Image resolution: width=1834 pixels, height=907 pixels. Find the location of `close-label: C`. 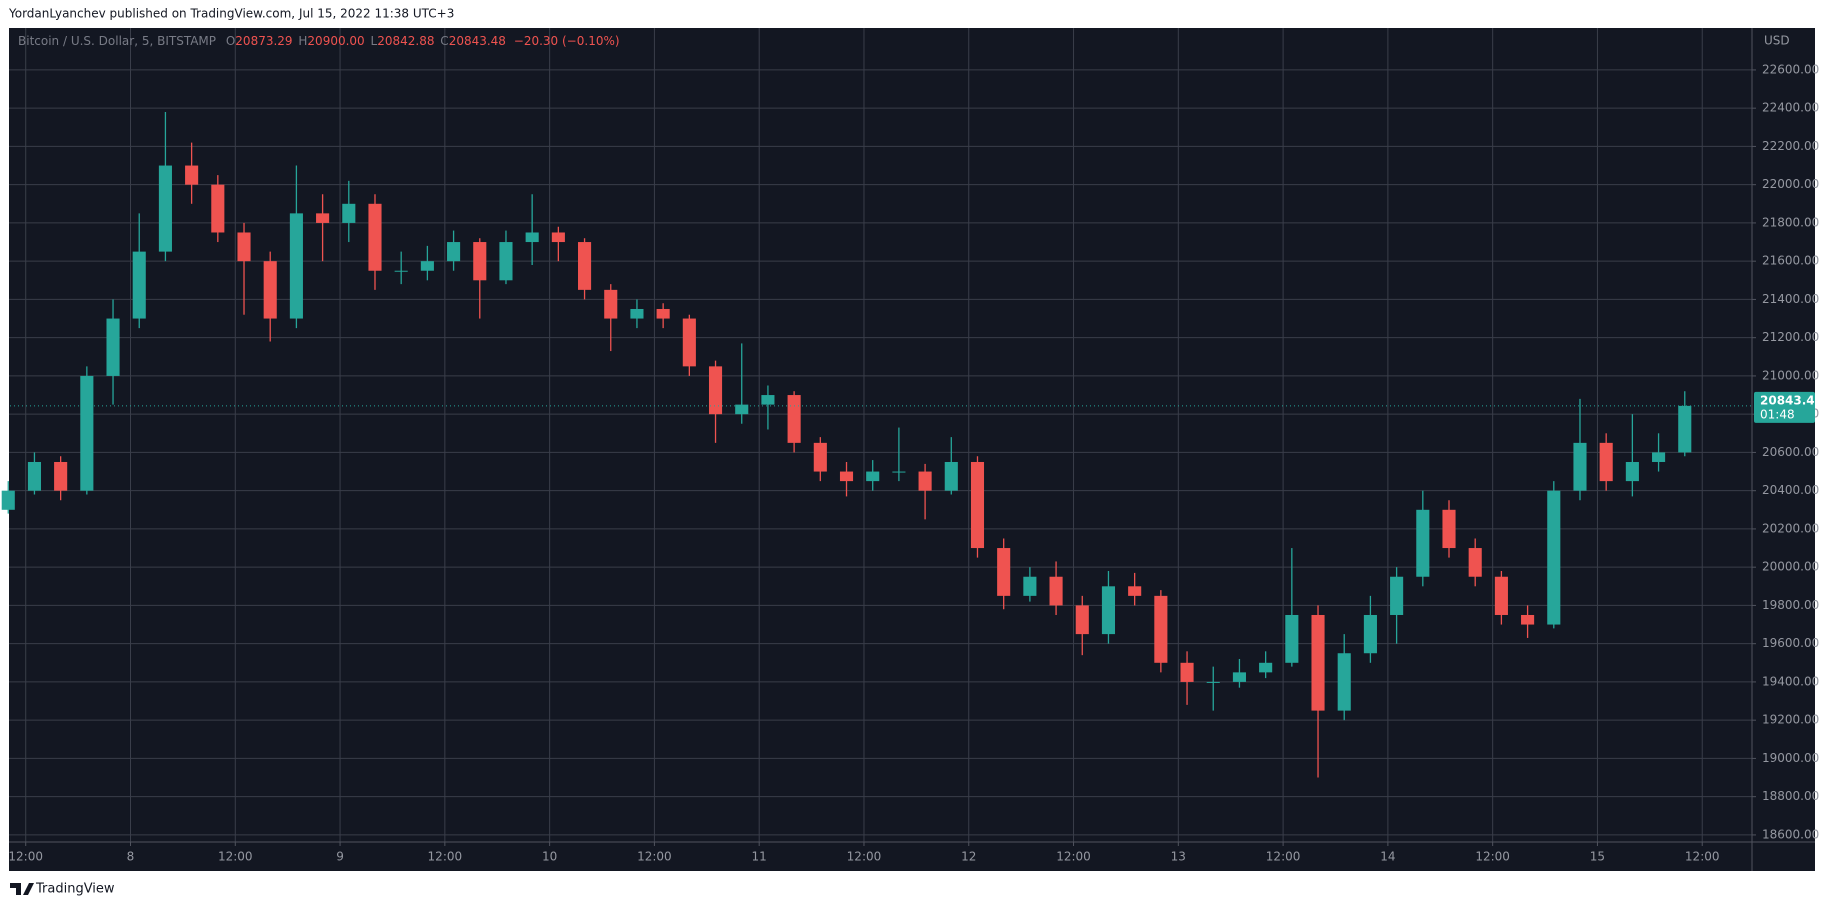

close-label: C is located at coordinates (444, 41).